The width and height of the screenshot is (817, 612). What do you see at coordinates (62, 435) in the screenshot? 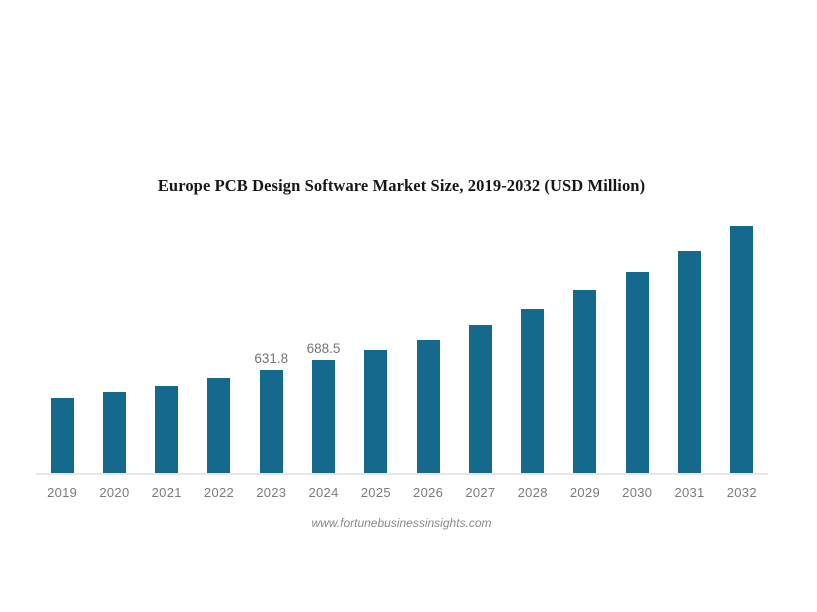
I see `bar-2019` at bounding box center [62, 435].